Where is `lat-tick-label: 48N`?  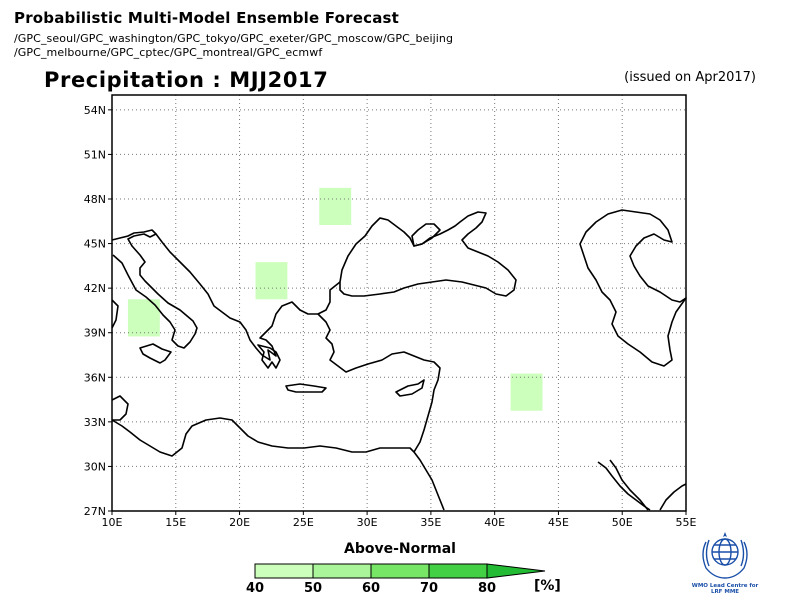 lat-tick-label: 48N is located at coordinates (95, 199).